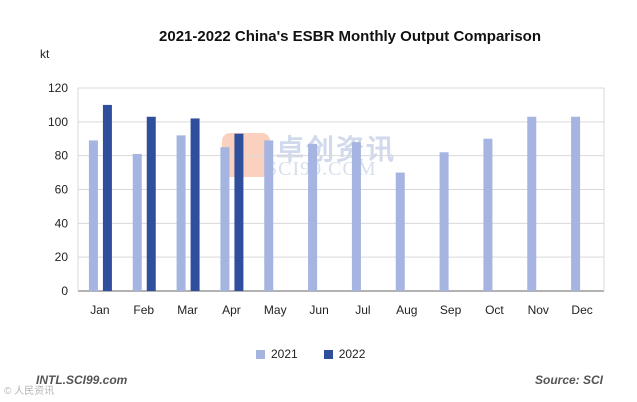  Describe the element at coordinates (488, 214) in the screenshot. I see `bar-2021-Oct` at that location.